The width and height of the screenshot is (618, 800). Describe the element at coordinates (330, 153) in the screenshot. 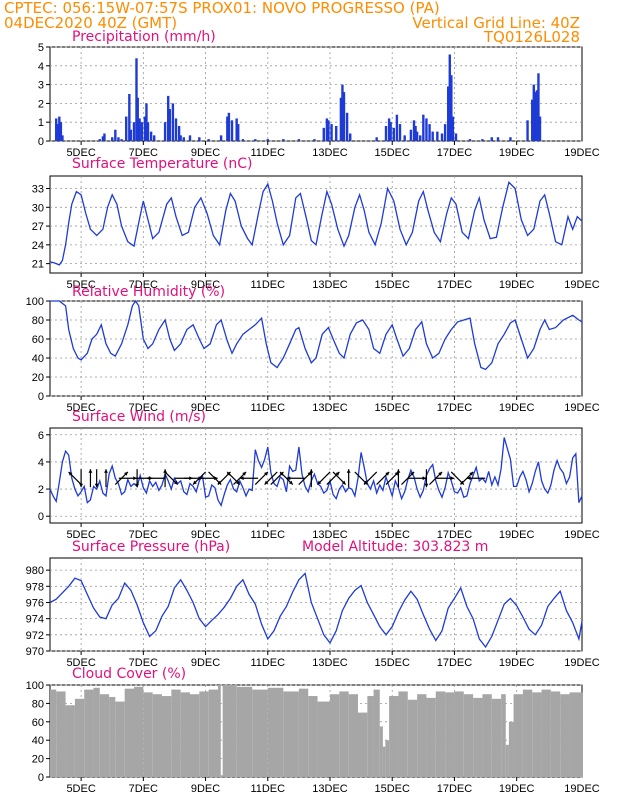

I see `x-tick-label: 13DEC` at that location.